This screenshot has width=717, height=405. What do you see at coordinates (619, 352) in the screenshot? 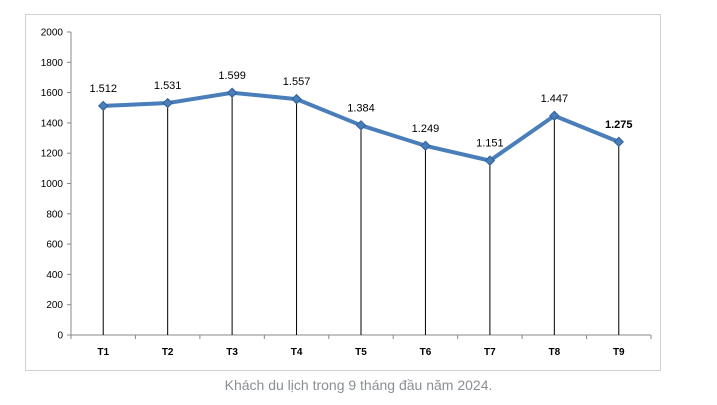
I see `x-tick-label: T9` at bounding box center [619, 352].